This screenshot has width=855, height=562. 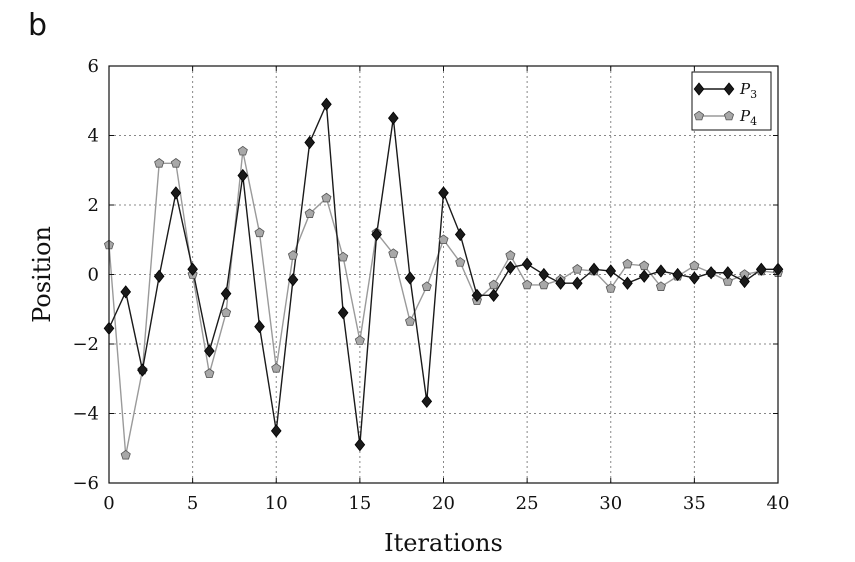 What do you see at coordinates (443, 543) in the screenshot?
I see `x-axis-label: Iterations` at bounding box center [443, 543].